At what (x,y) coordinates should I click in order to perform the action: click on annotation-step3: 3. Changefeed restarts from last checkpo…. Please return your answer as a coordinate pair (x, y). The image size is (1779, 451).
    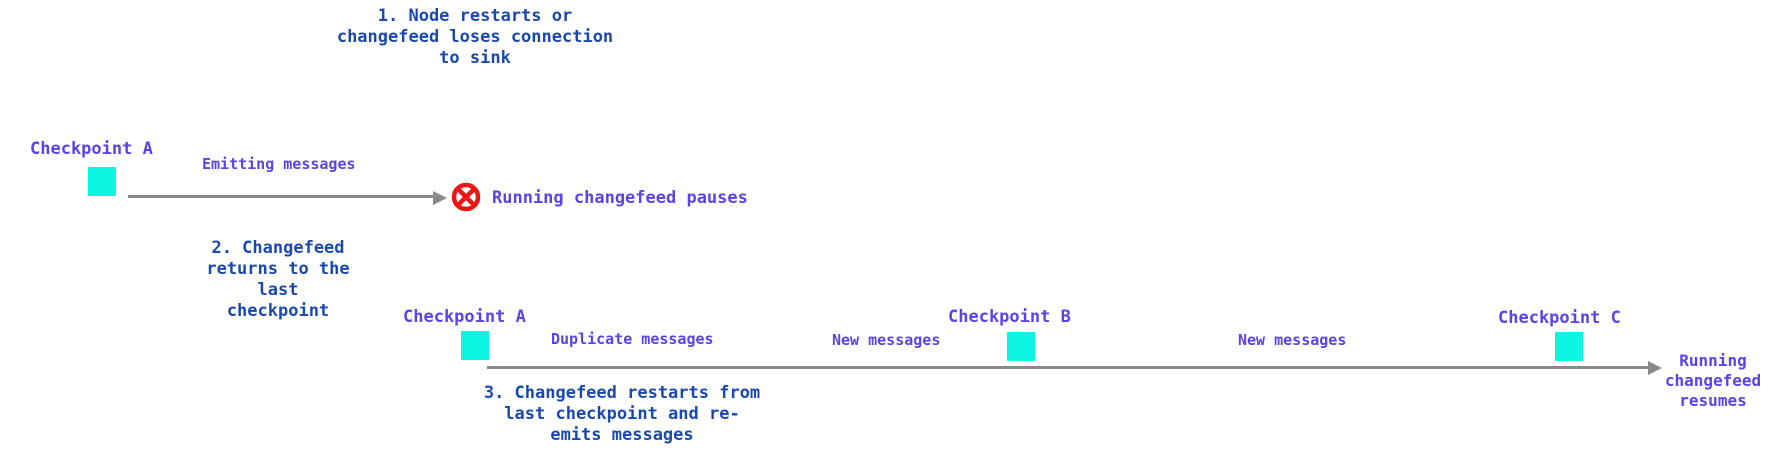
    Looking at the image, I should click on (622, 414).